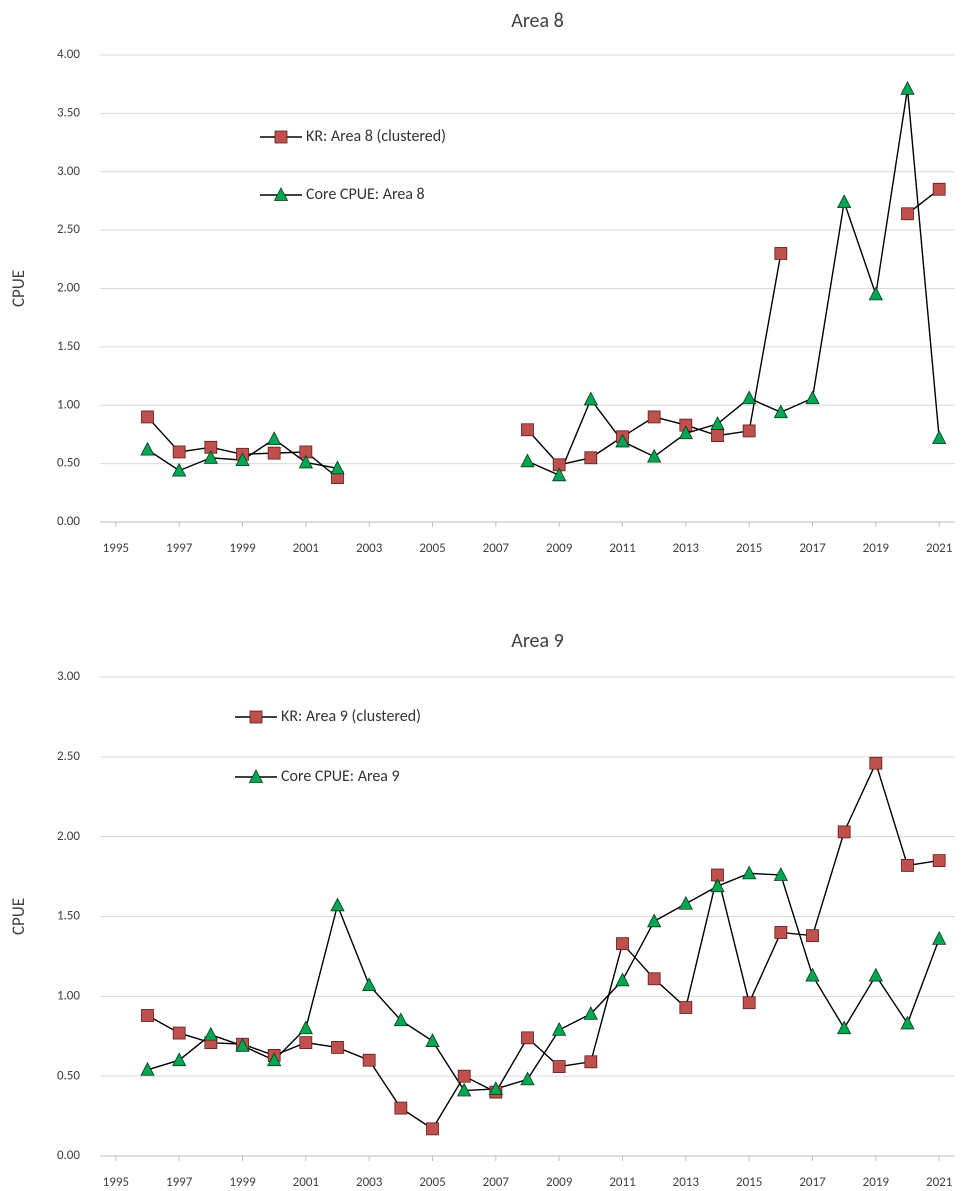  Describe the element at coordinates (351, 716) in the screenshot. I see `legend-label: KR: Area 9 (clustered)` at that location.